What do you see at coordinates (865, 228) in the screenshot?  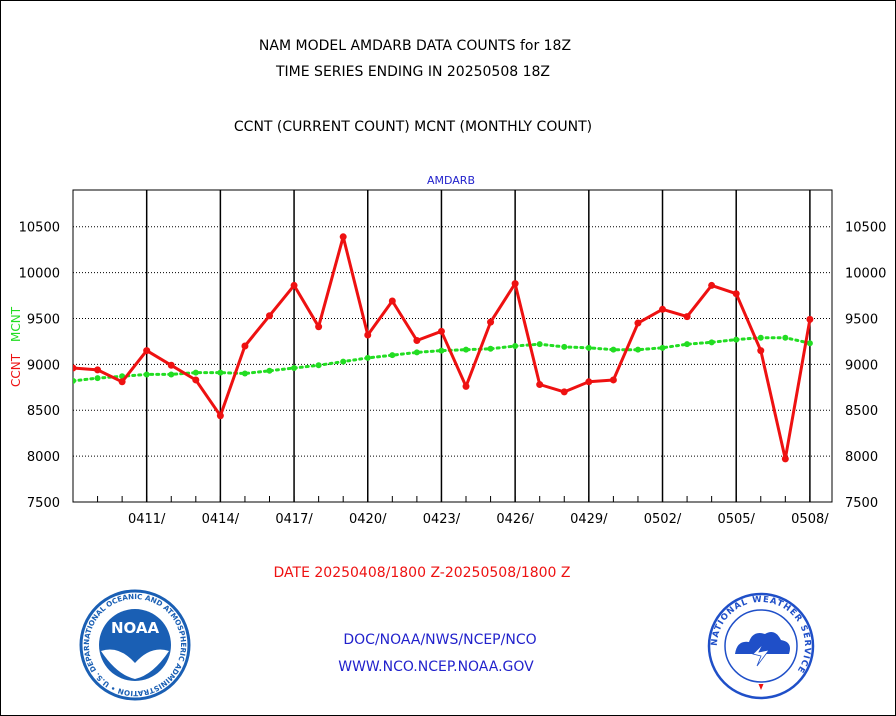 I see `y-tick-label-right: 10500` at bounding box center [865, 228].